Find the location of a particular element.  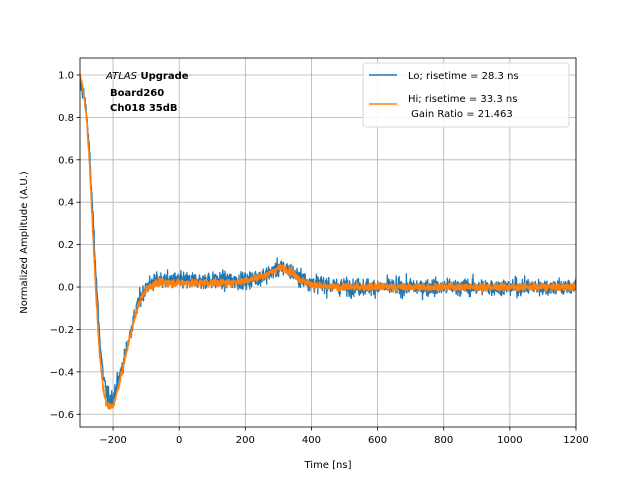

x-axis-label: Time [ns] is located at coordinates (327, 465).